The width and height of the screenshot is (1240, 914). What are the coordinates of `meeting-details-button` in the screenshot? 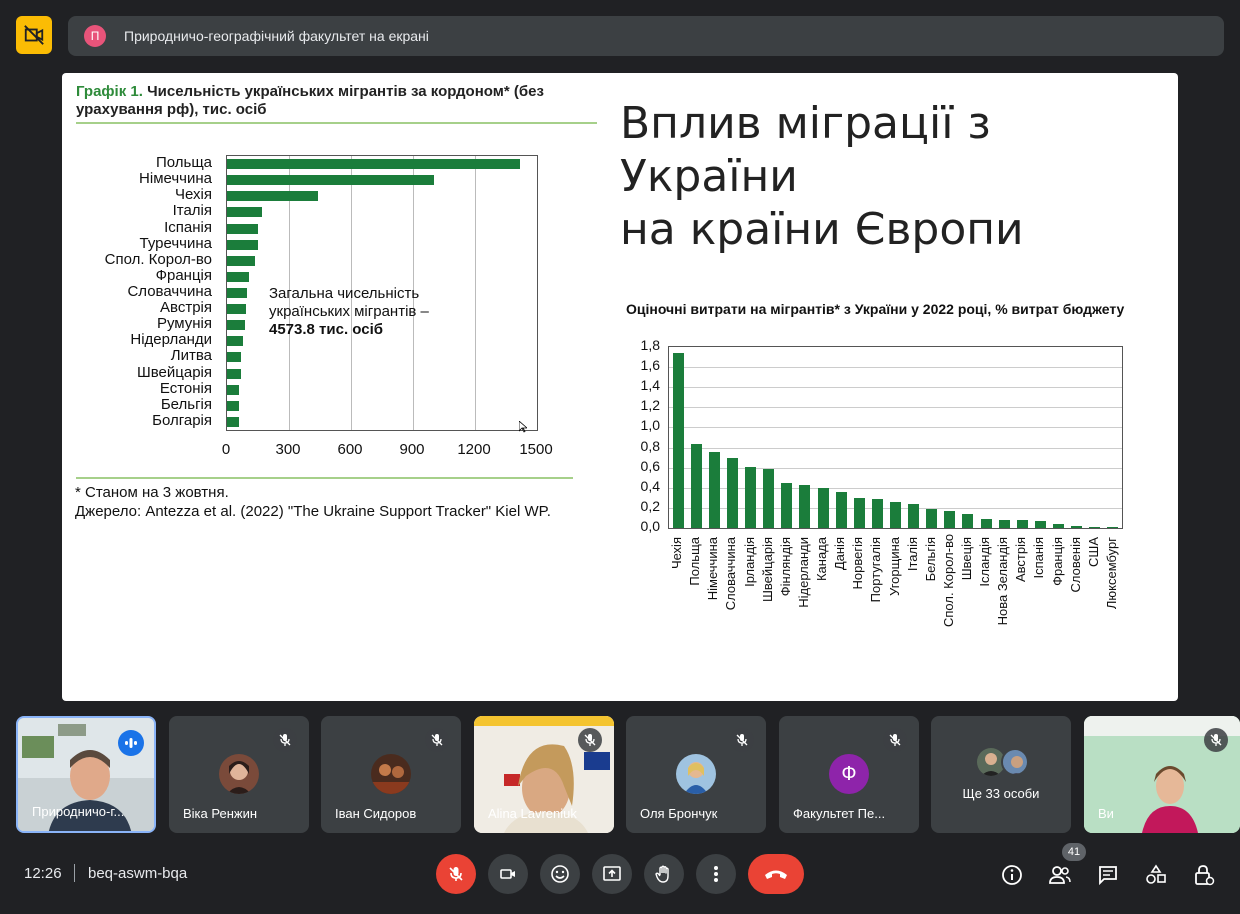 It's located at (1012, 875).